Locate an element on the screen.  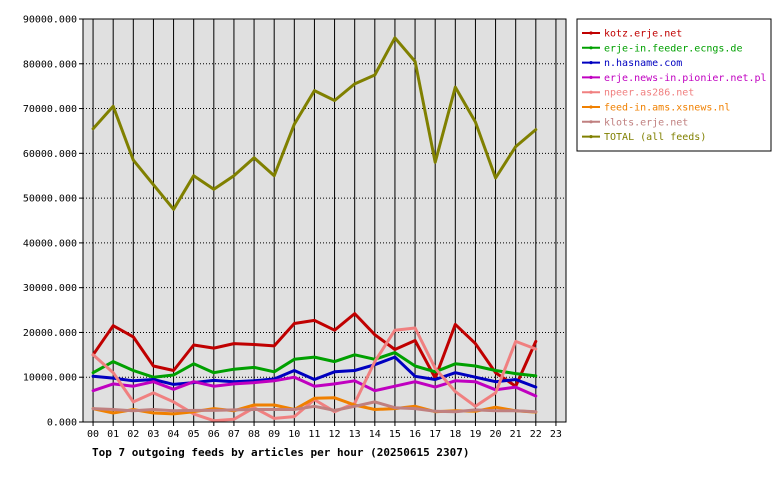
x-tick-label: 05 is located at coordinates (194, 434).